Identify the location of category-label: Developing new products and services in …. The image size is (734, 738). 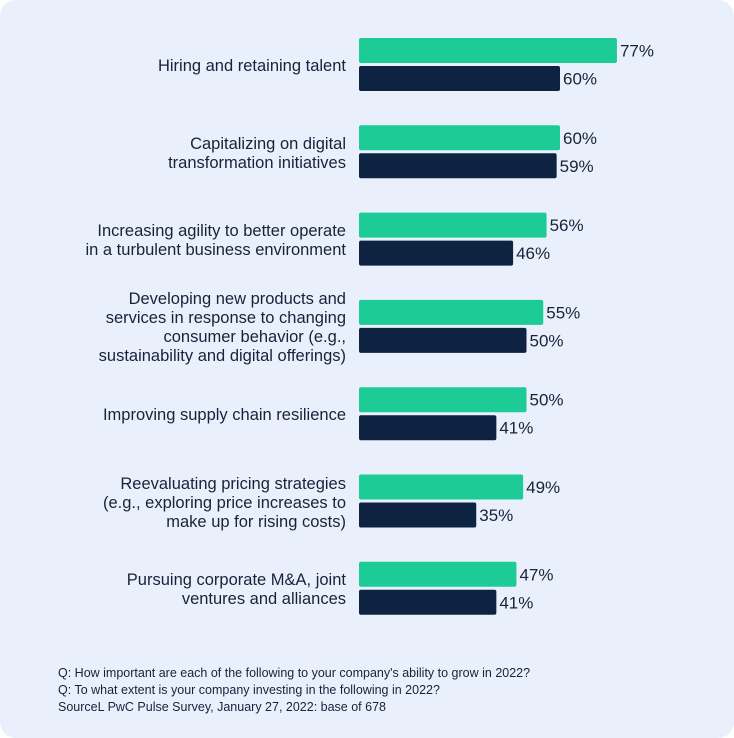
(222, 328).